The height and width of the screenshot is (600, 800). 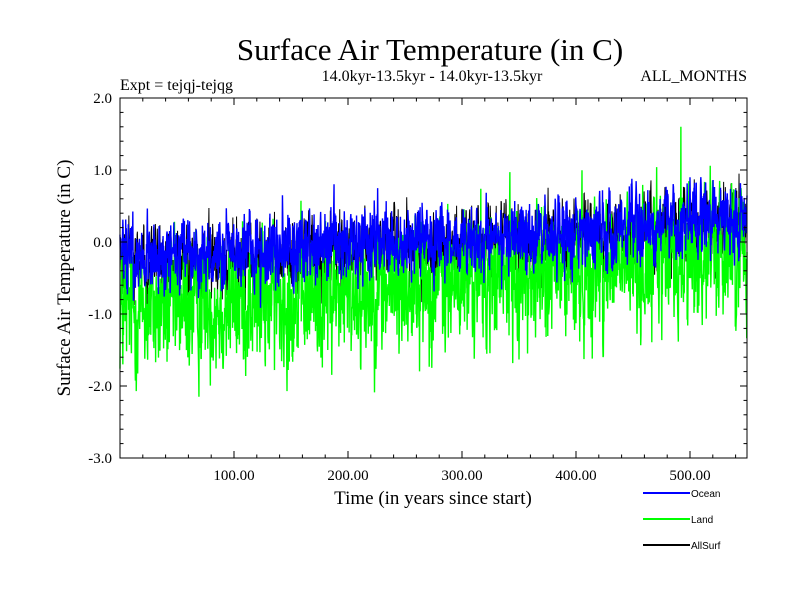 What do you see at coordinates (702, 520) in the screenshot?
I see `legend-label-land: Land` at bounding box center [702, 520].